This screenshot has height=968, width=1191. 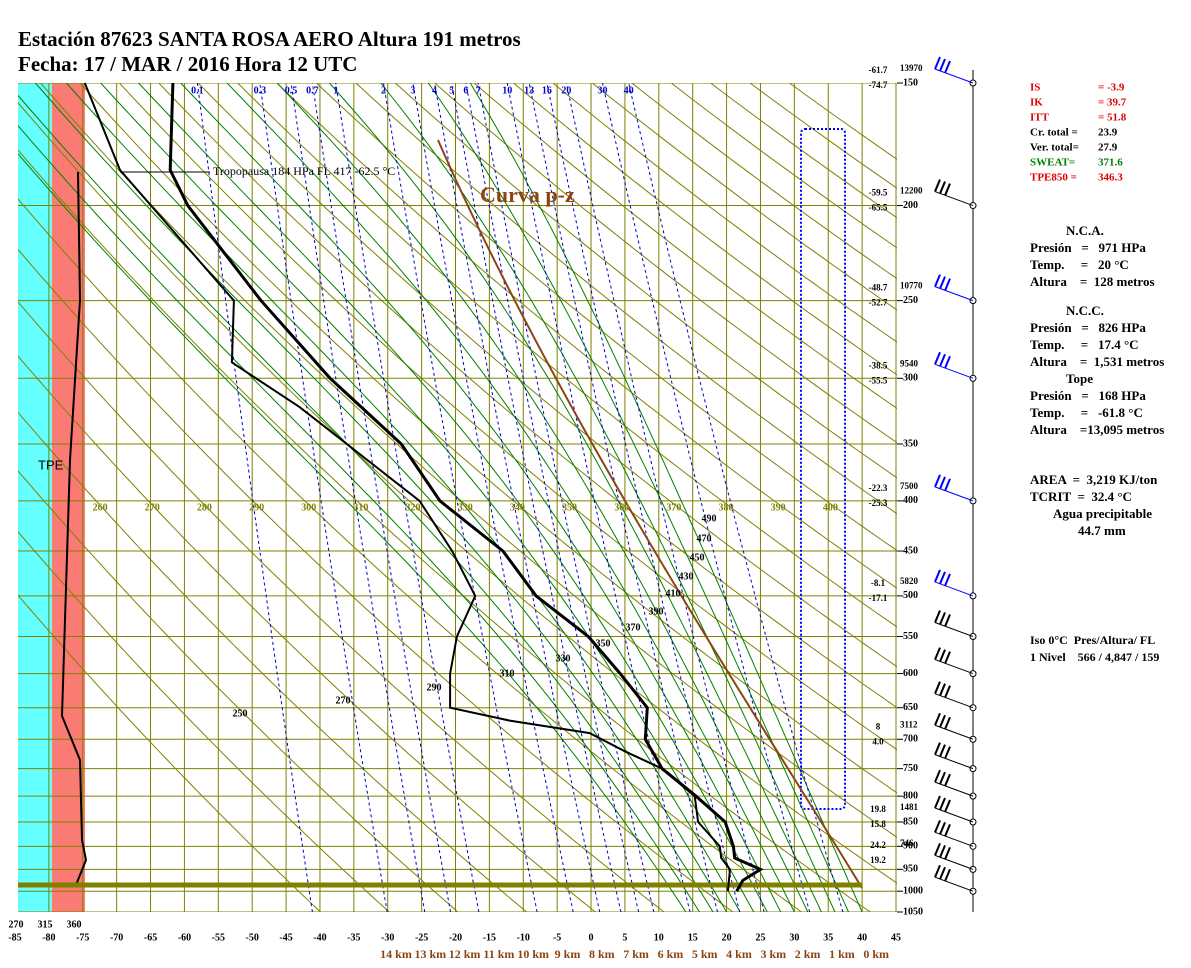 What do you see at coordinates (878, 365) in the screenshot?
I see `level-temp: -38.5` at bounding box center [878, 365].